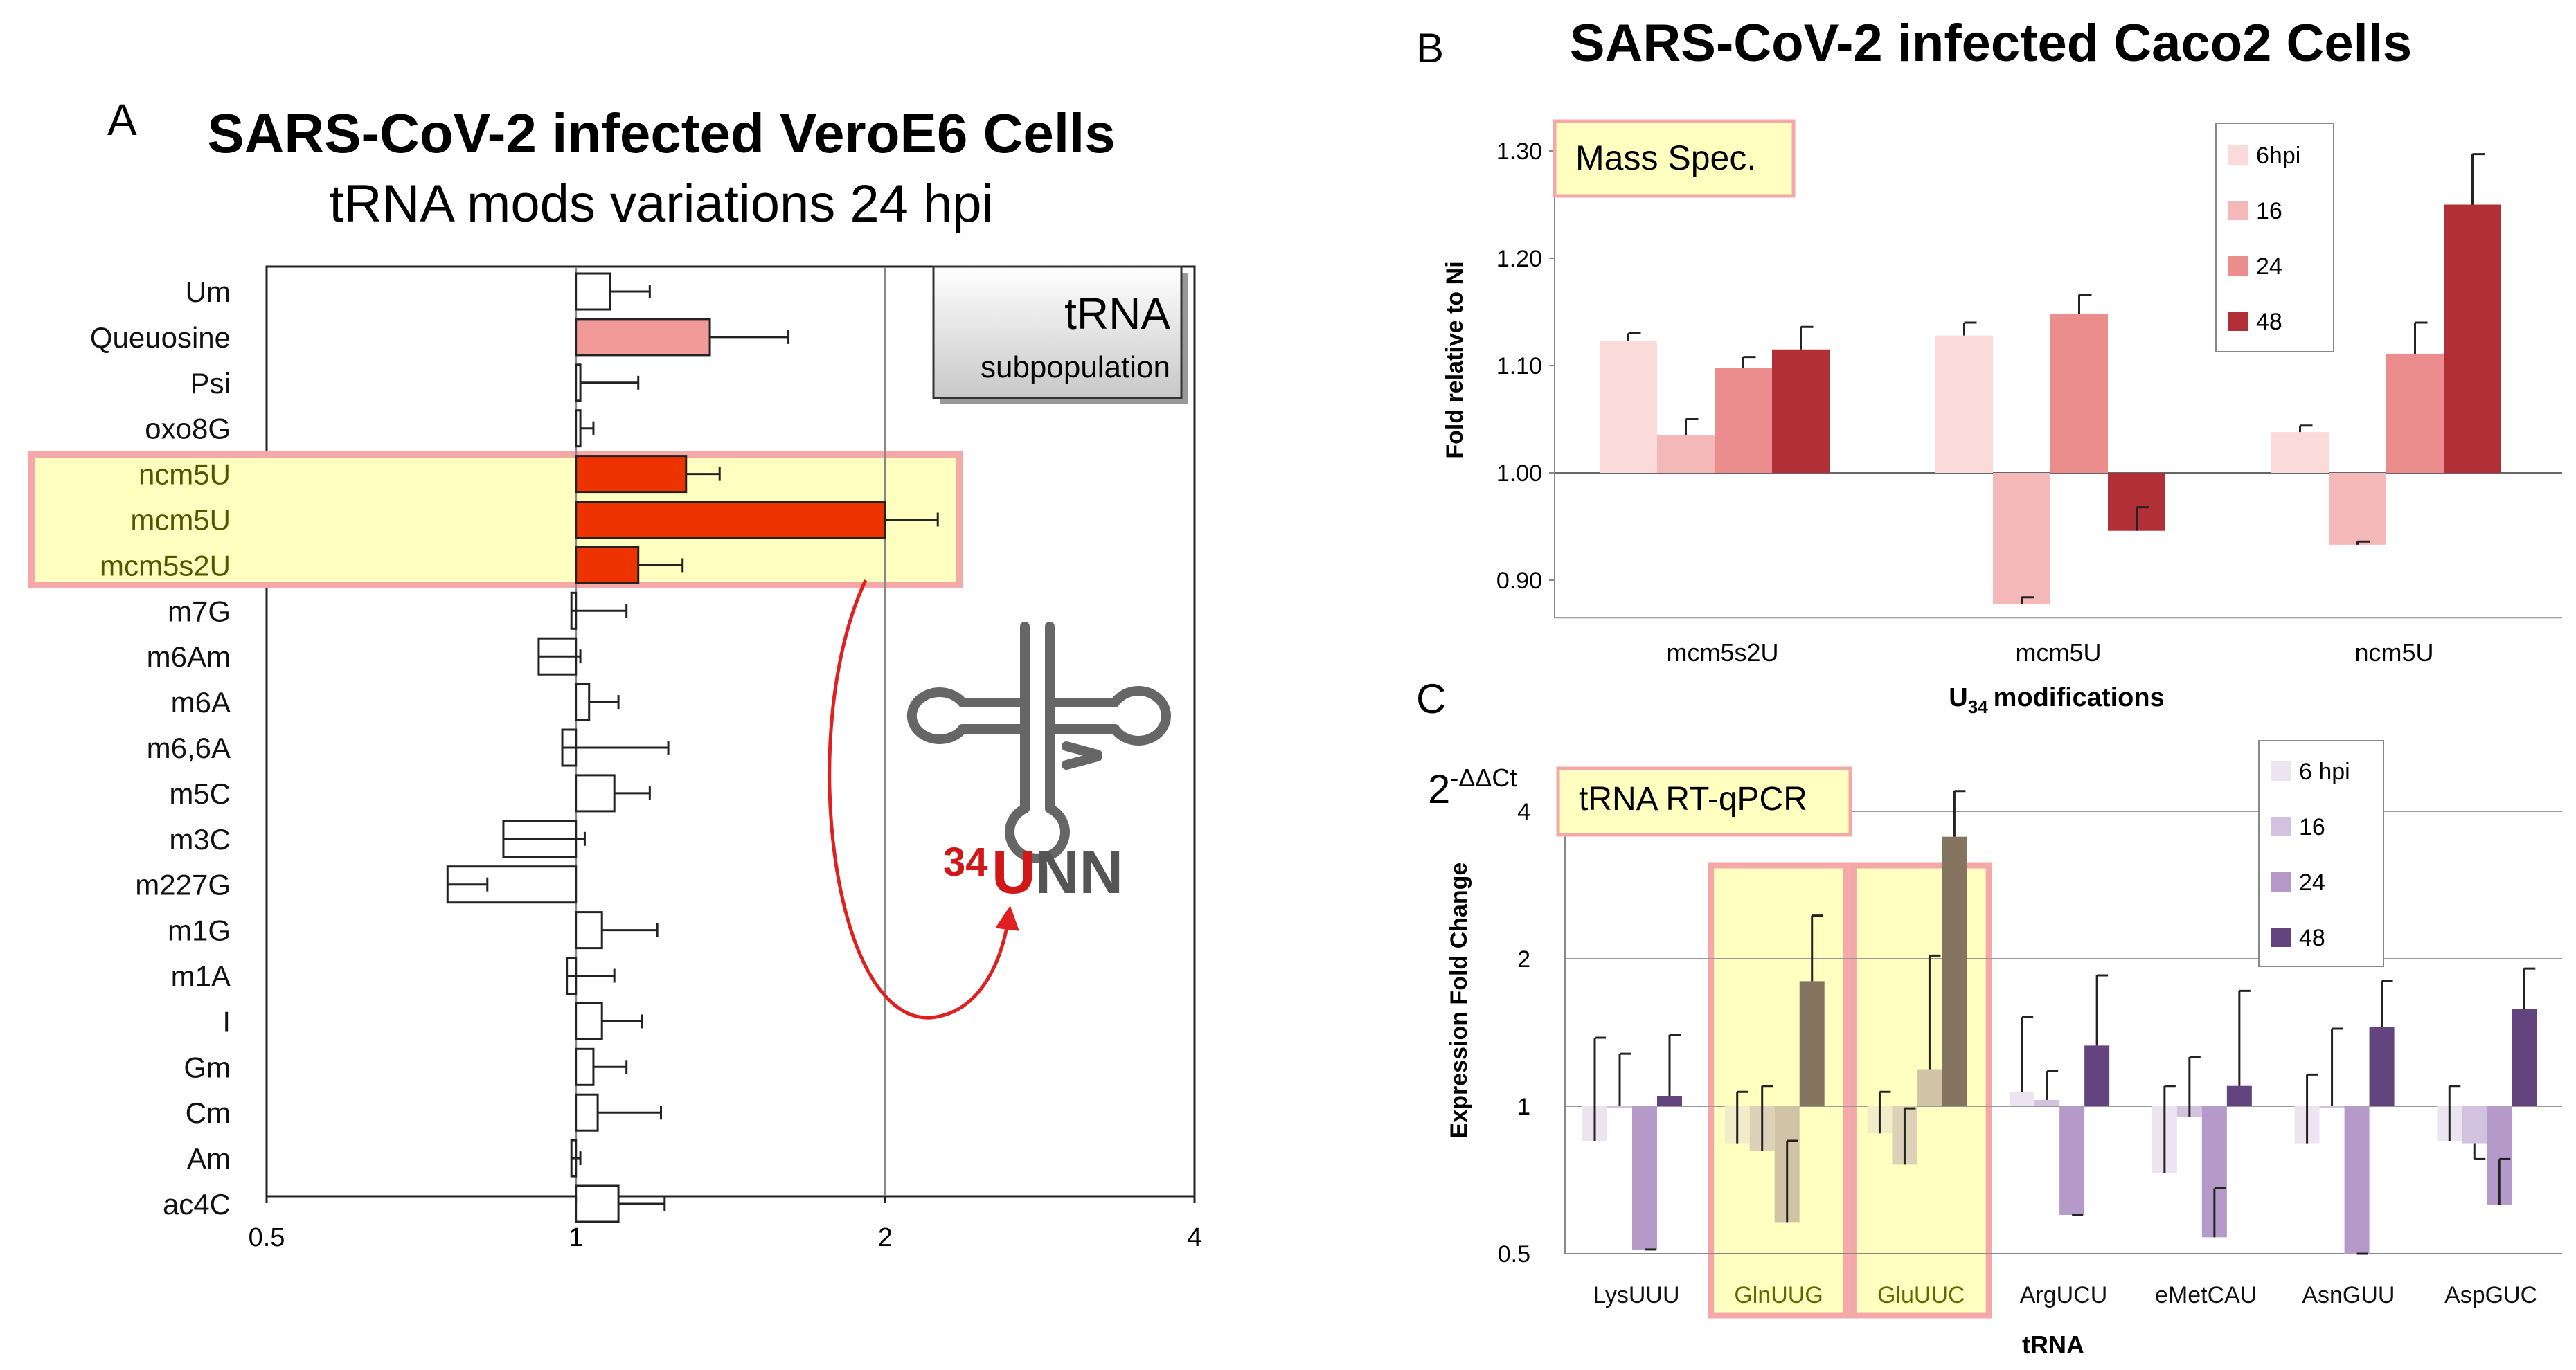  Describe the element at coordinates (2023, 1099) in the screenshot. I see `bar-argucu-6-hpi` at that location.